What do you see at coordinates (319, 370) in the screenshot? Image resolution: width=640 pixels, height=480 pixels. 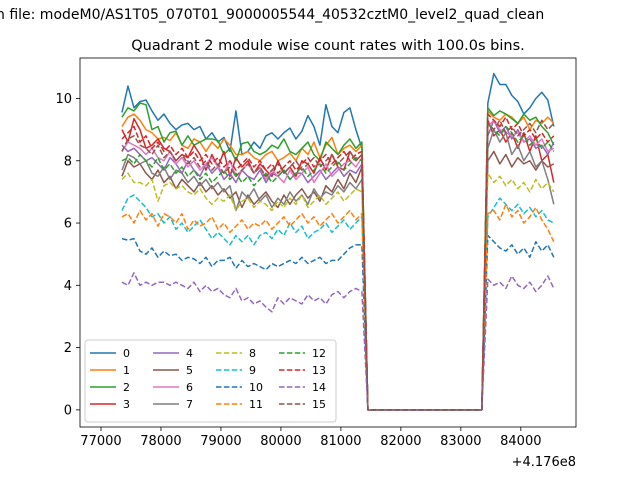 I see `legend-label-13: 13` at bounding box center [319, 370].